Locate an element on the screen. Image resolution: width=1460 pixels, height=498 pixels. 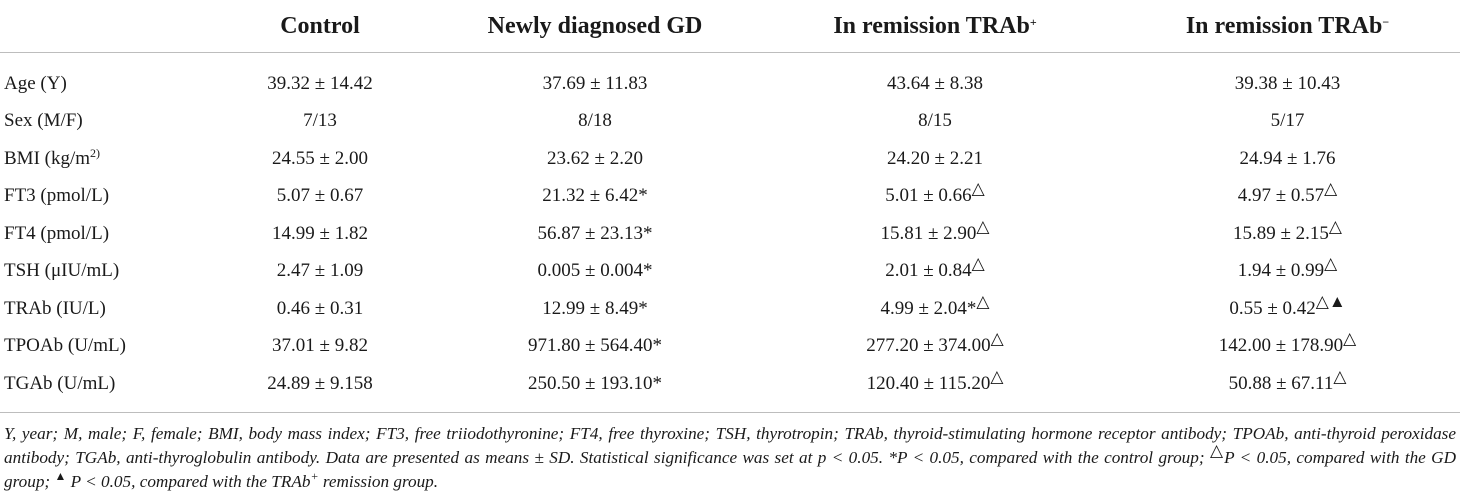
remission-pos-cell: 15.81 ± 2.90△ is located at coordinates (935, 234).